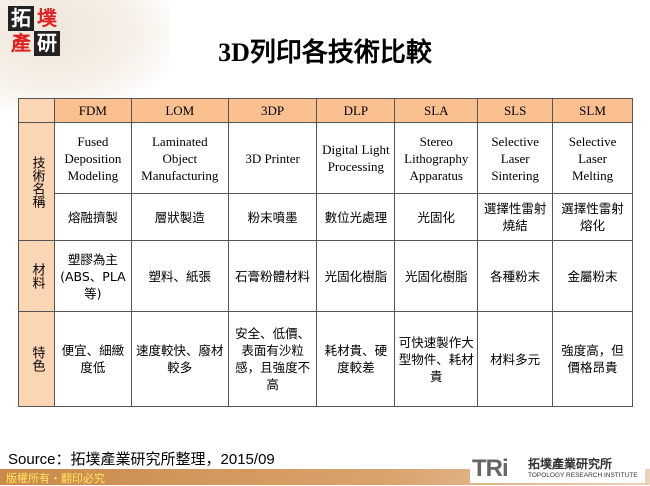  I want to click on row-label: 材料, so click(36, 276).